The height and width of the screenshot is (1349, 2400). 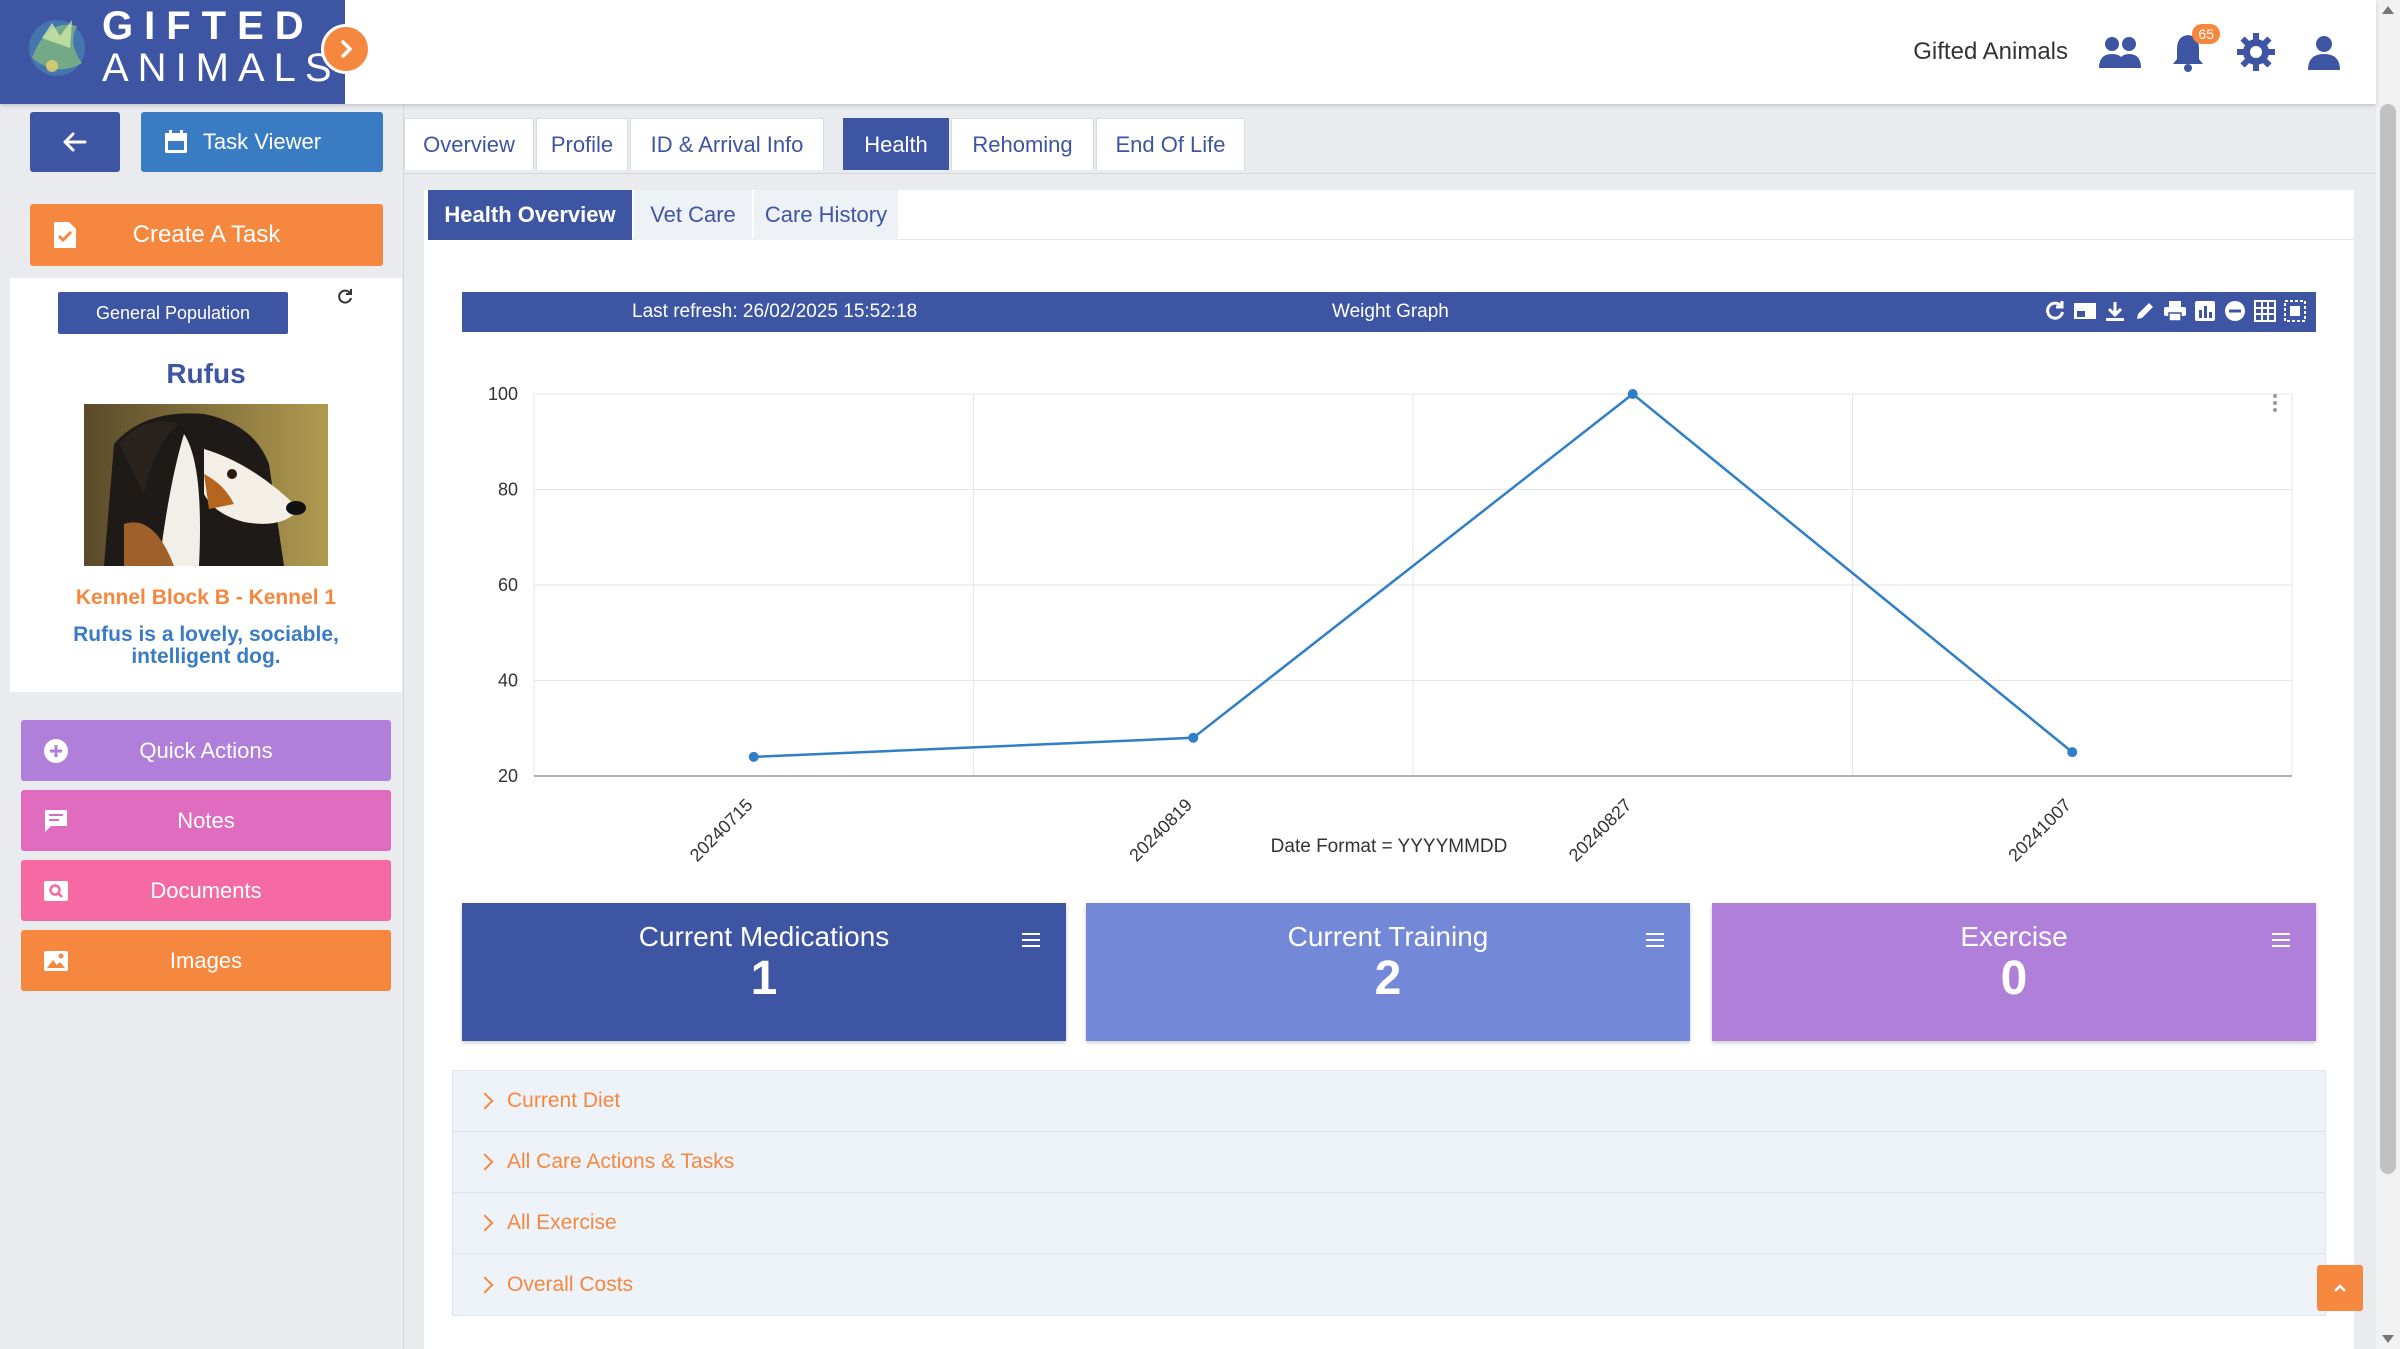 I want to click on y-tick-label: 100, so click(x=503, y=394).